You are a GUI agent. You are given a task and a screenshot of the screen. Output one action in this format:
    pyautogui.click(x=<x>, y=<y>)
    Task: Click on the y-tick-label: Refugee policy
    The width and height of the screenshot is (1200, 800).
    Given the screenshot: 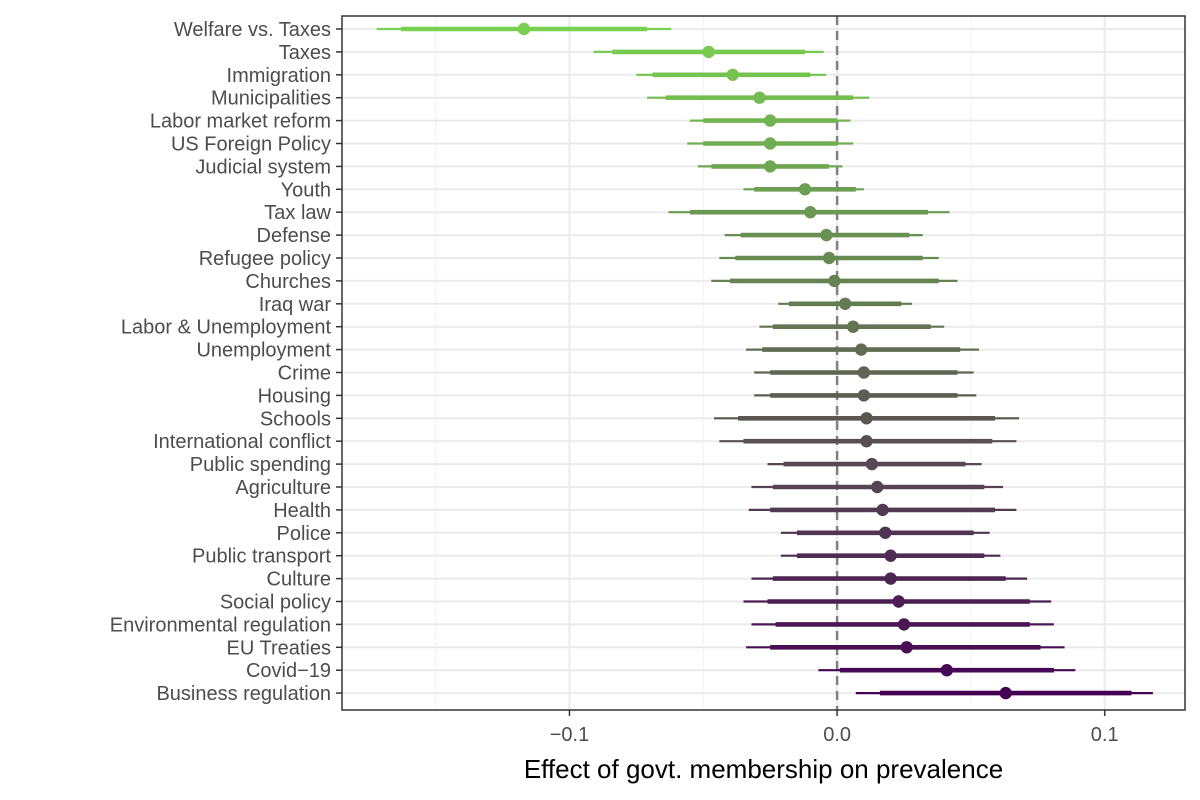 What is the action you would take?
    pyautogui.click(x=265, y=259)
    